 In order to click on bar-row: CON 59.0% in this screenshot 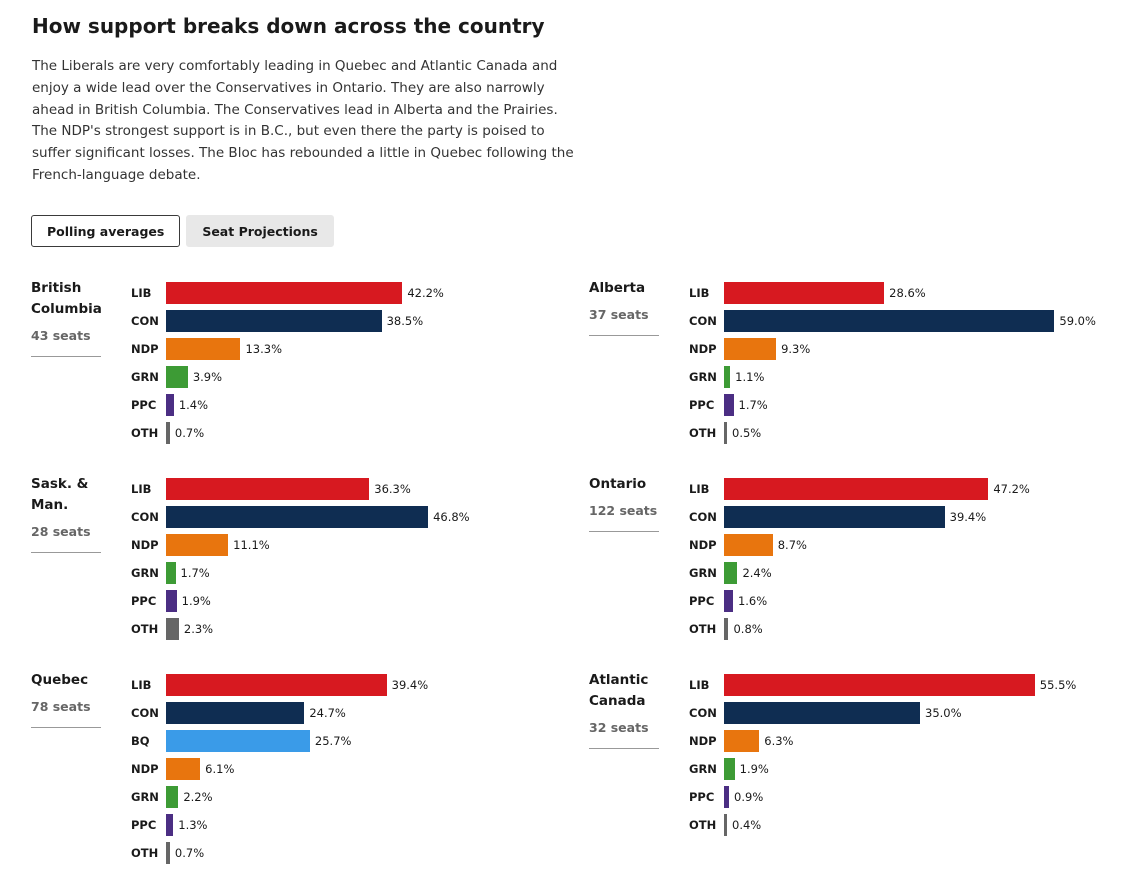, I will do `click(892, 321)`.